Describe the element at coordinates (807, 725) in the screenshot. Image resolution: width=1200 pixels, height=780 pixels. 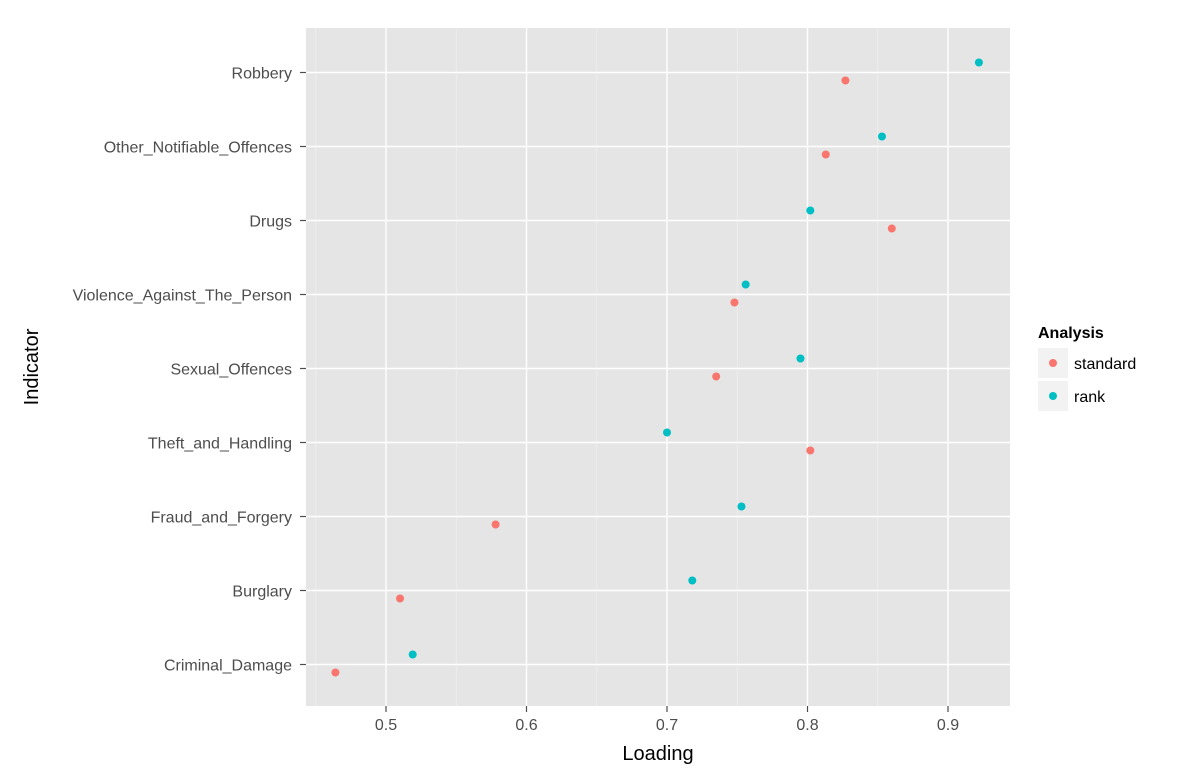
I see `x-tick-label: 0.8` at that location.